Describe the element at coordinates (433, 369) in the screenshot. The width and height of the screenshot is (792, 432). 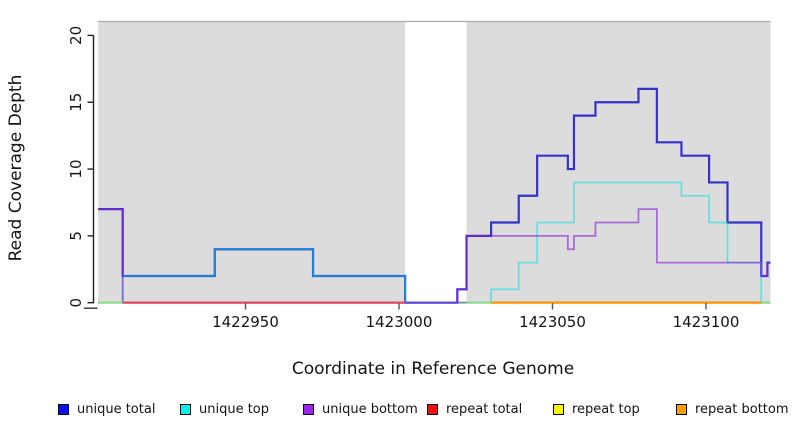
I see `x-axis-title: Coordinate in Reference Genome` at that location.